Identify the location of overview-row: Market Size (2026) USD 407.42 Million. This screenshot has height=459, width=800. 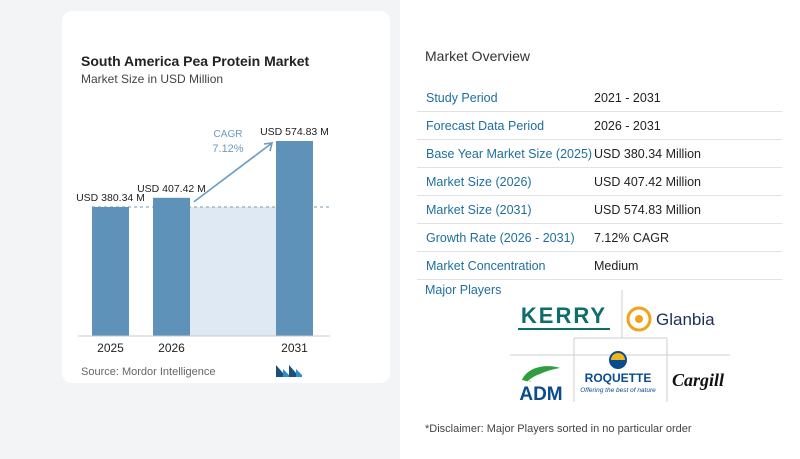
(599, 181).